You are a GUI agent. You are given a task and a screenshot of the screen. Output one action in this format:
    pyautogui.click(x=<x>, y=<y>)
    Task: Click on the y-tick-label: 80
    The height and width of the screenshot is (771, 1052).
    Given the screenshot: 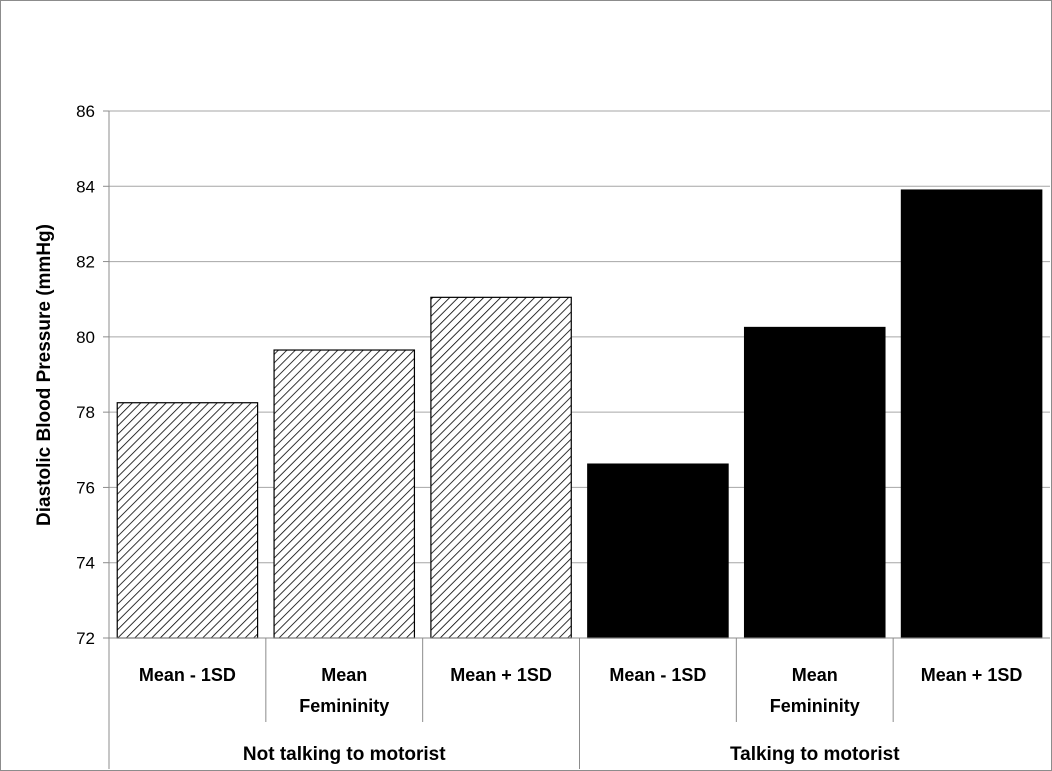 What is the action you would take?
    pyautogui.click(x=85, y=337)
    